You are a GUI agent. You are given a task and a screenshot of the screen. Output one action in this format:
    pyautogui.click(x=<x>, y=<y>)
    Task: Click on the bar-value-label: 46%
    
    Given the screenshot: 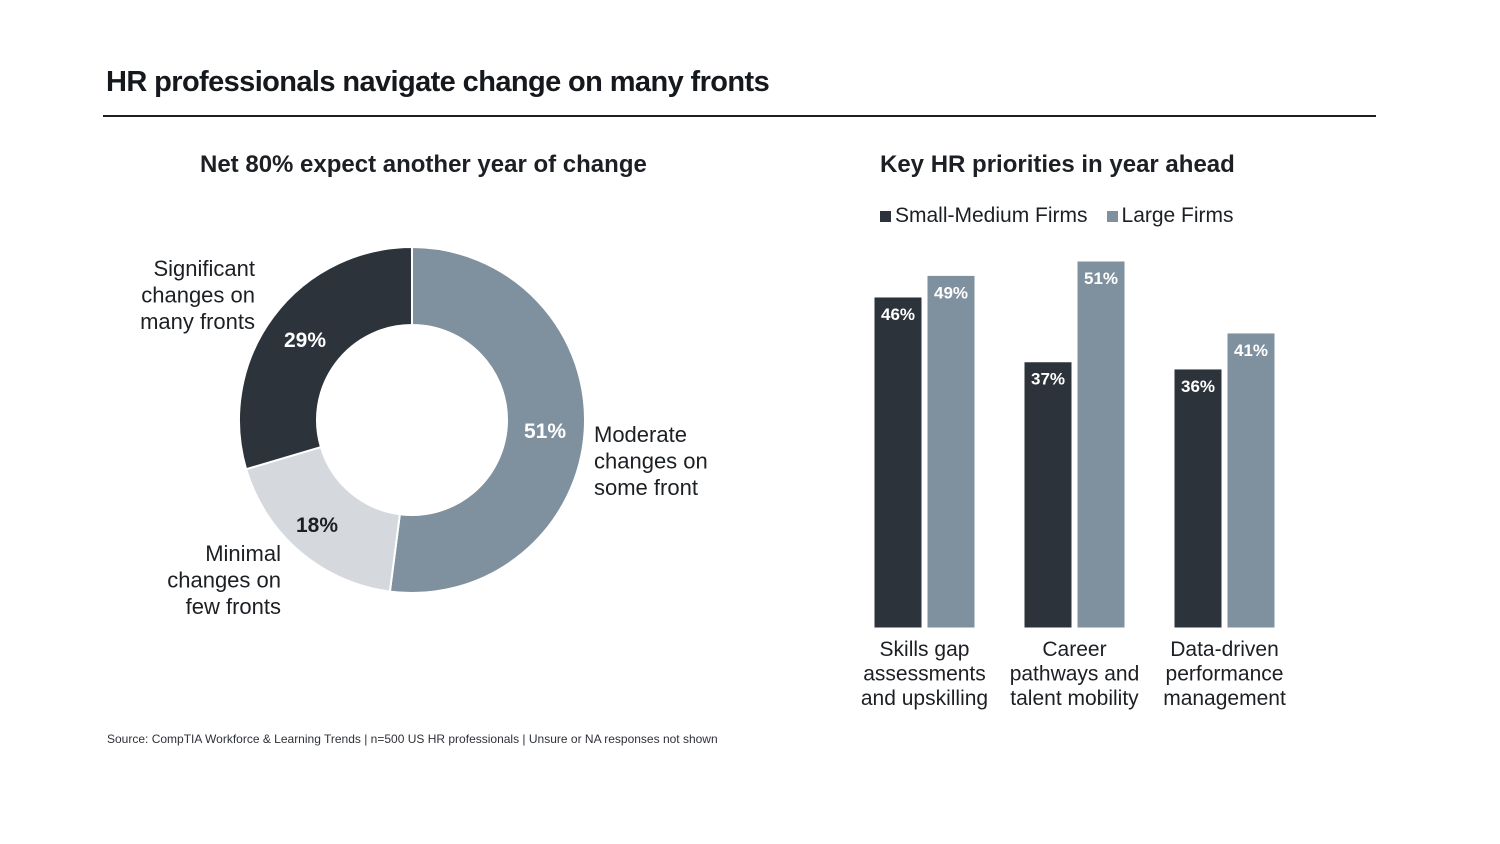 What is the action you would take?
    pyautogui.click(x=898, y=314)
    